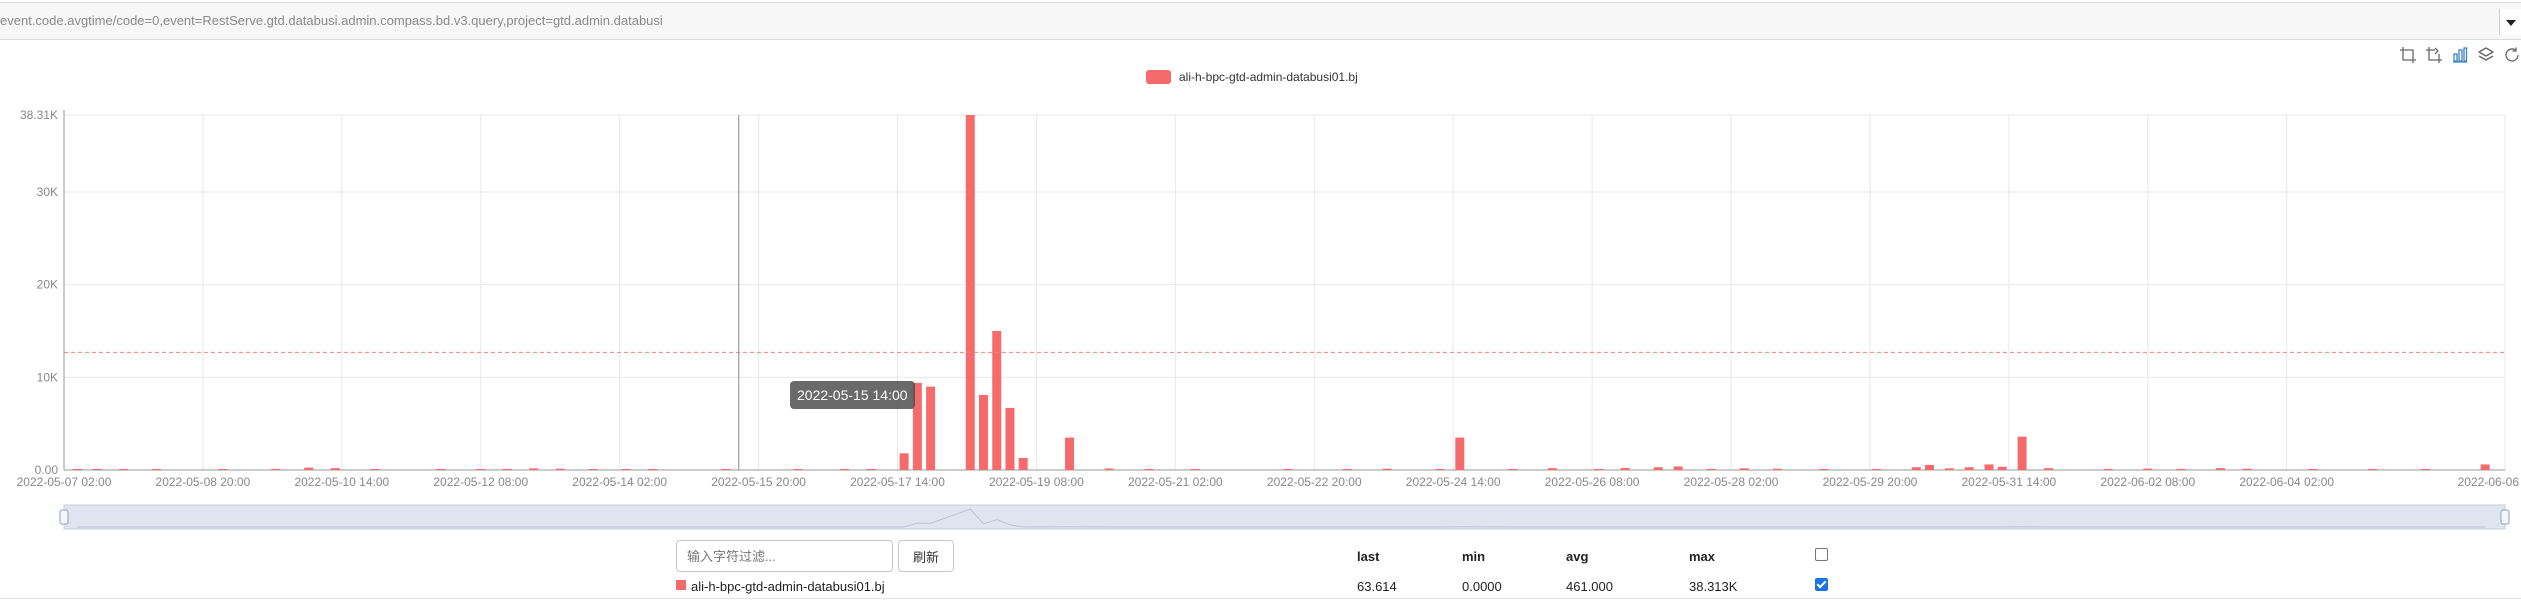  I want to click on query-dropdown-button, so click(2510, 22).